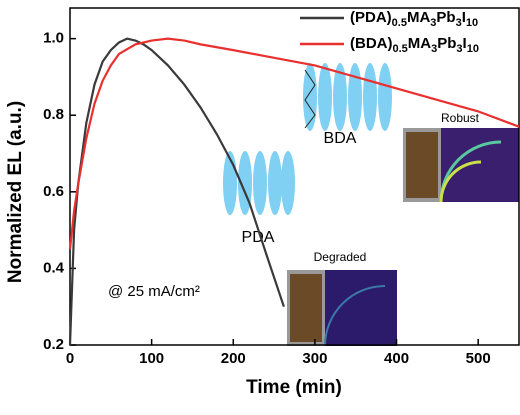  What do you see at coordinates (478, 358) in the screenshot?
I see `x-tick-label: 500` at bounding box center [478, 358].